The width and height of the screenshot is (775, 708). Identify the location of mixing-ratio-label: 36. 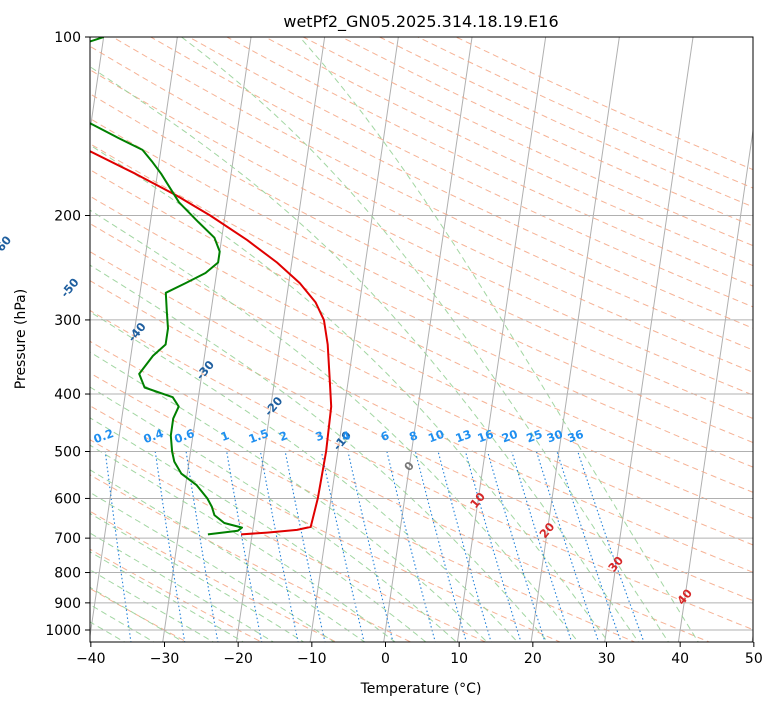
(576, 436).